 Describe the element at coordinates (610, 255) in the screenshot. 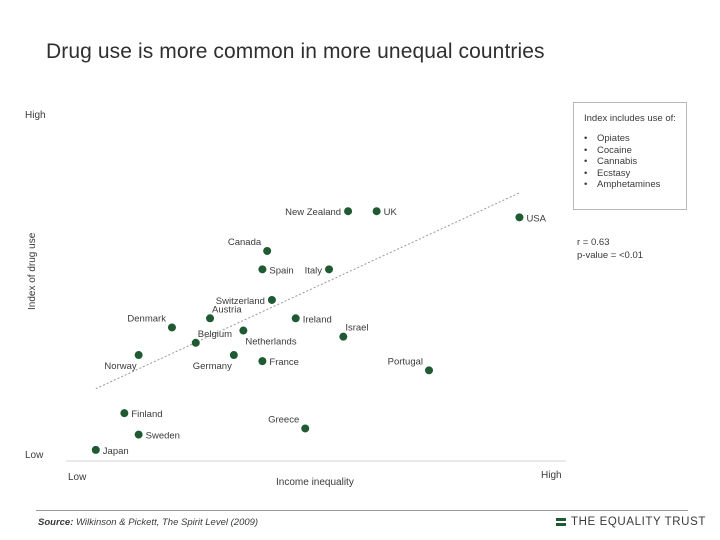

I see `p-value: p-value = <0.01` at that location.